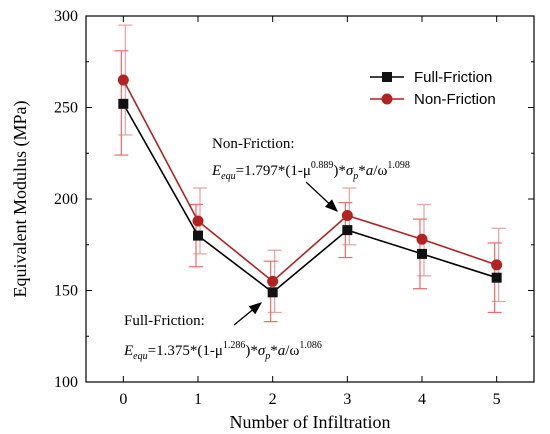 Image resolution: width=550 pixels, height=434 pixels. Describe the element at coordinates (422, 399) in the screenshot. I see `x-tick-label-4: 4` at that location.